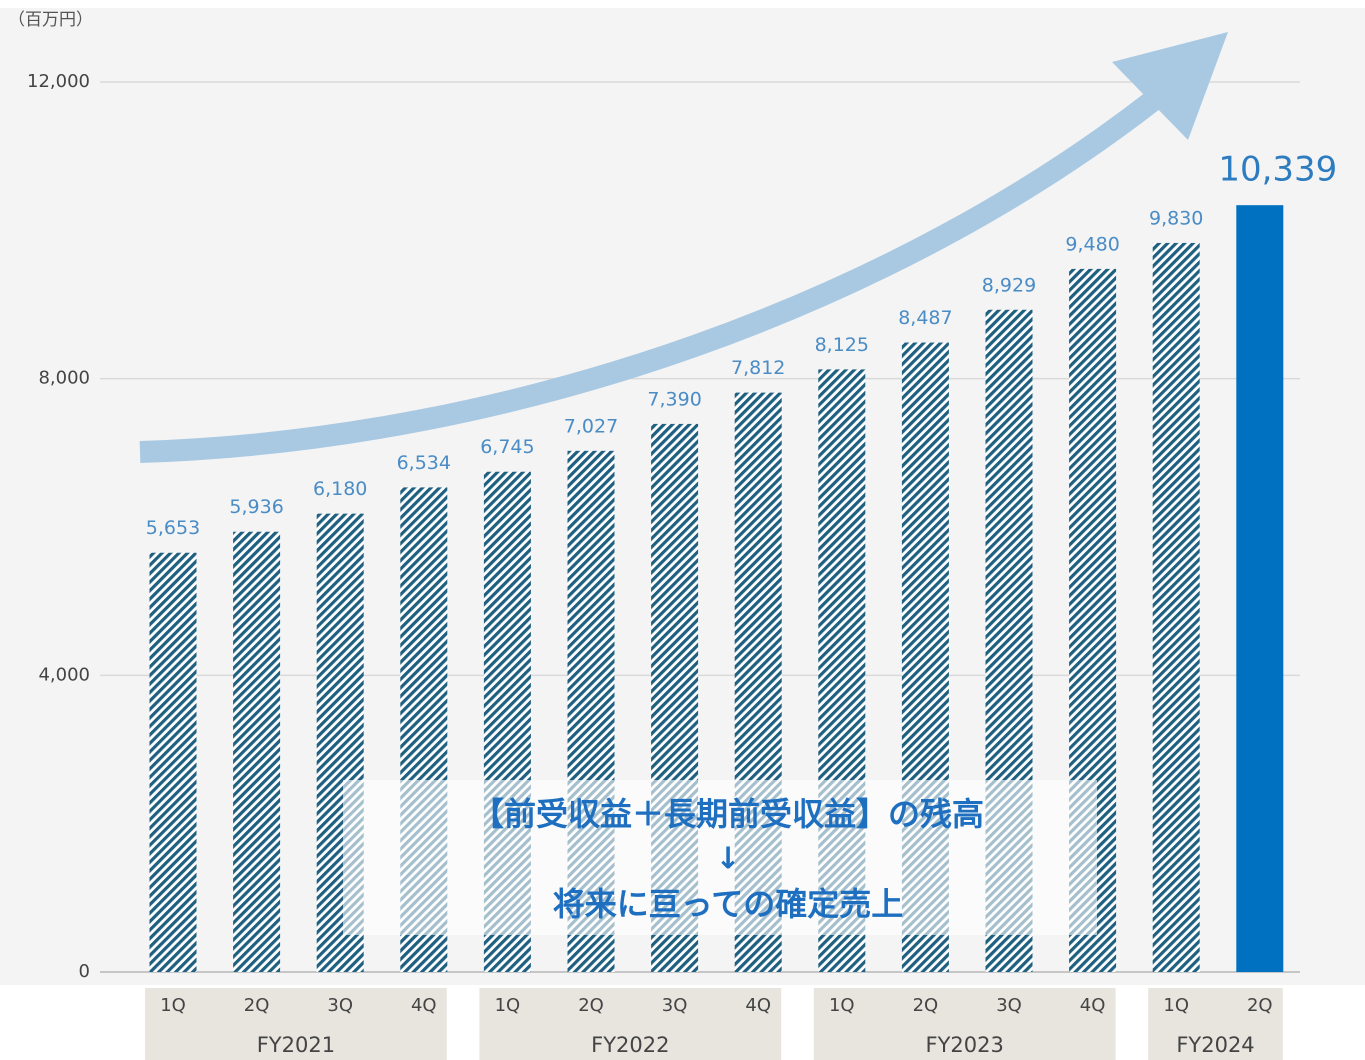 This screenshot has height=1060, width=1365. What do you see at coordinates (58, 81) in the screenshot?
I see `y-tick-label: 12,000` at bounding box center [58, 81].